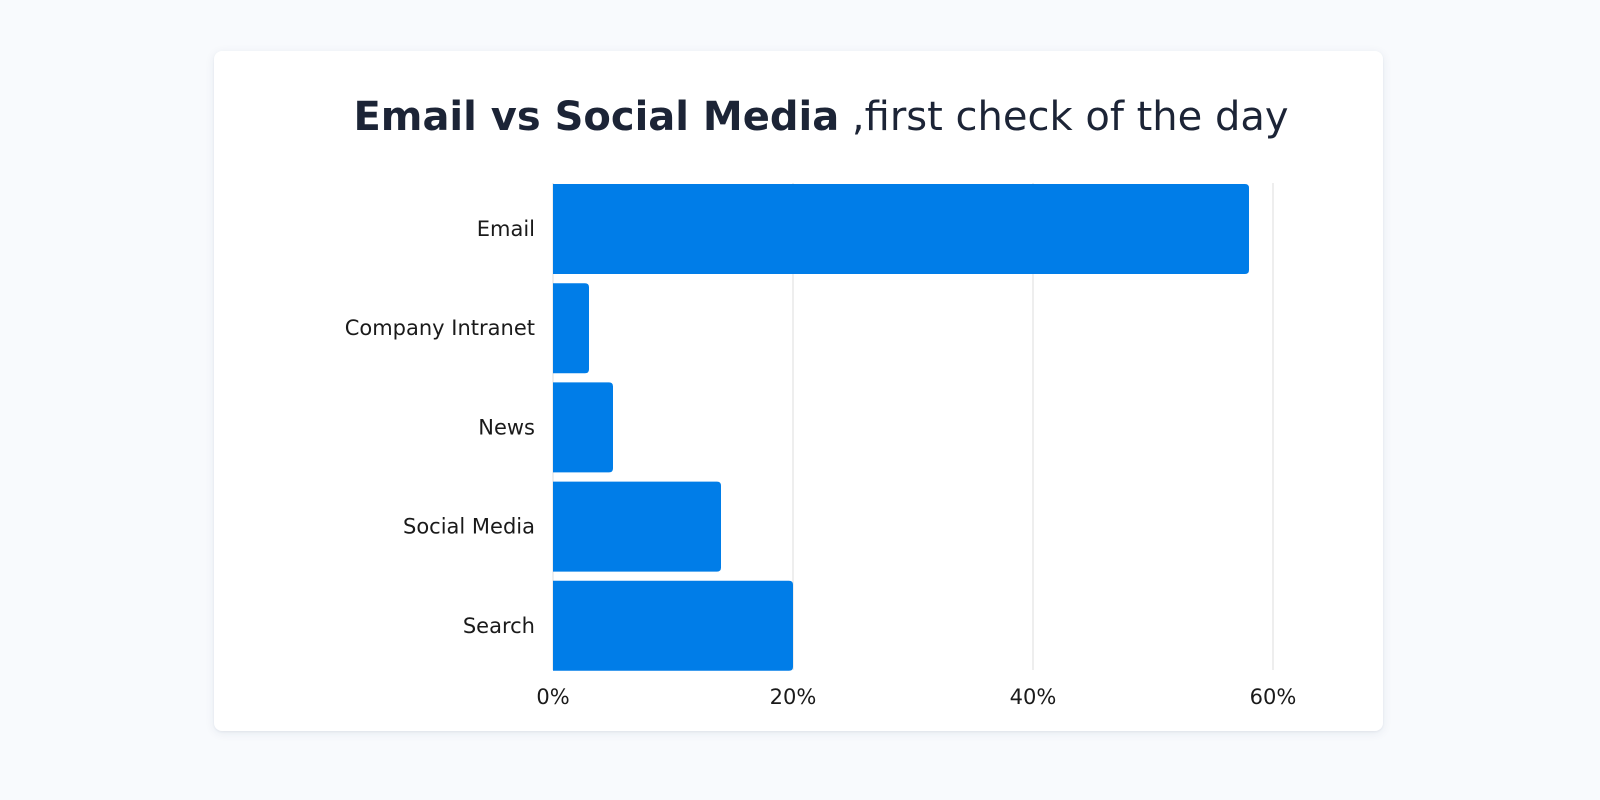 The height and width of the screenshot is (800, 1600). I want to click on category-label: Search, so click(499, 626).